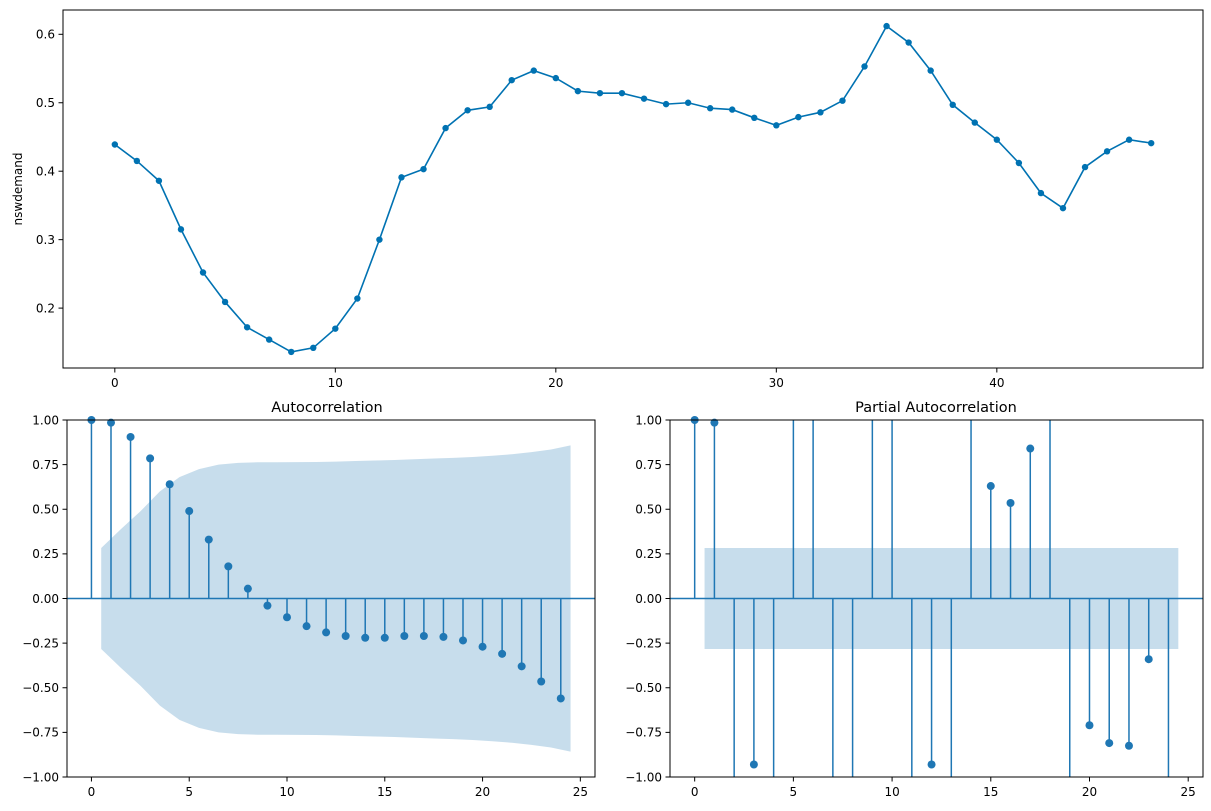 Image resolution: width=1211 pixels, height=811 pixels. I want to click on x-tick-label: 25, so click(1188, 792).